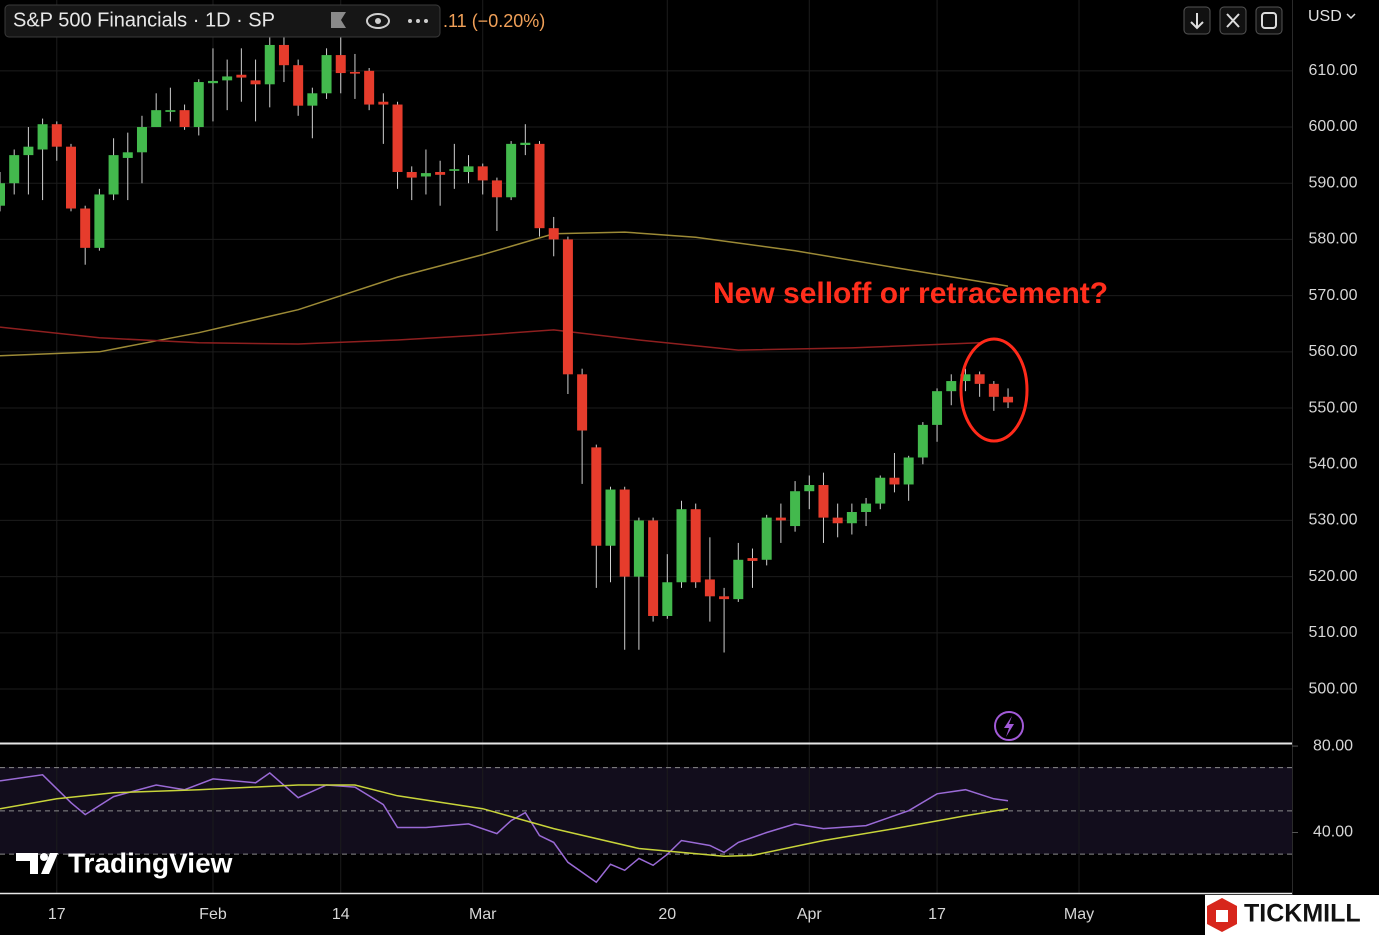 This screenshot has width=1379, height=935. I want to click on x-tick-label: 20, so click(667, 914).